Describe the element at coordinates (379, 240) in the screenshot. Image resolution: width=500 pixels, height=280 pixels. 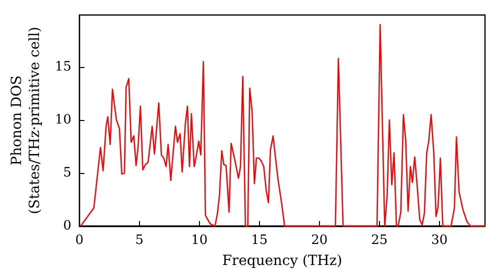
I see `x-tick-label: 25` at that location.